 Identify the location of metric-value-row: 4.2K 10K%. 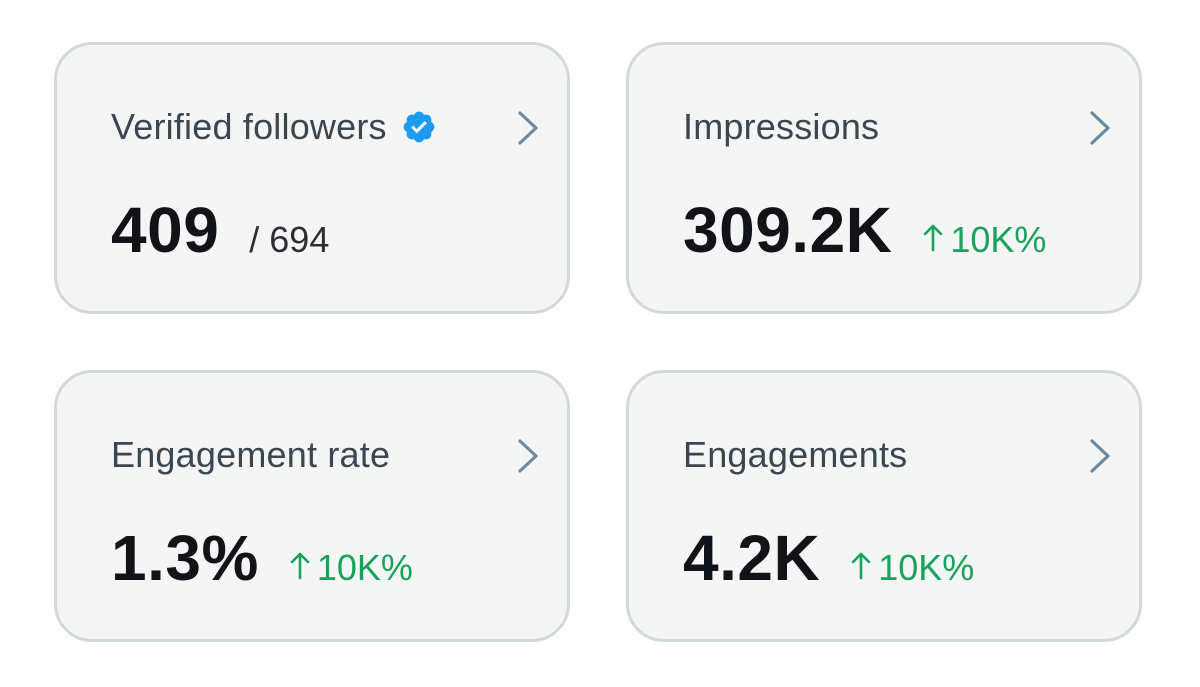
(828, 561).